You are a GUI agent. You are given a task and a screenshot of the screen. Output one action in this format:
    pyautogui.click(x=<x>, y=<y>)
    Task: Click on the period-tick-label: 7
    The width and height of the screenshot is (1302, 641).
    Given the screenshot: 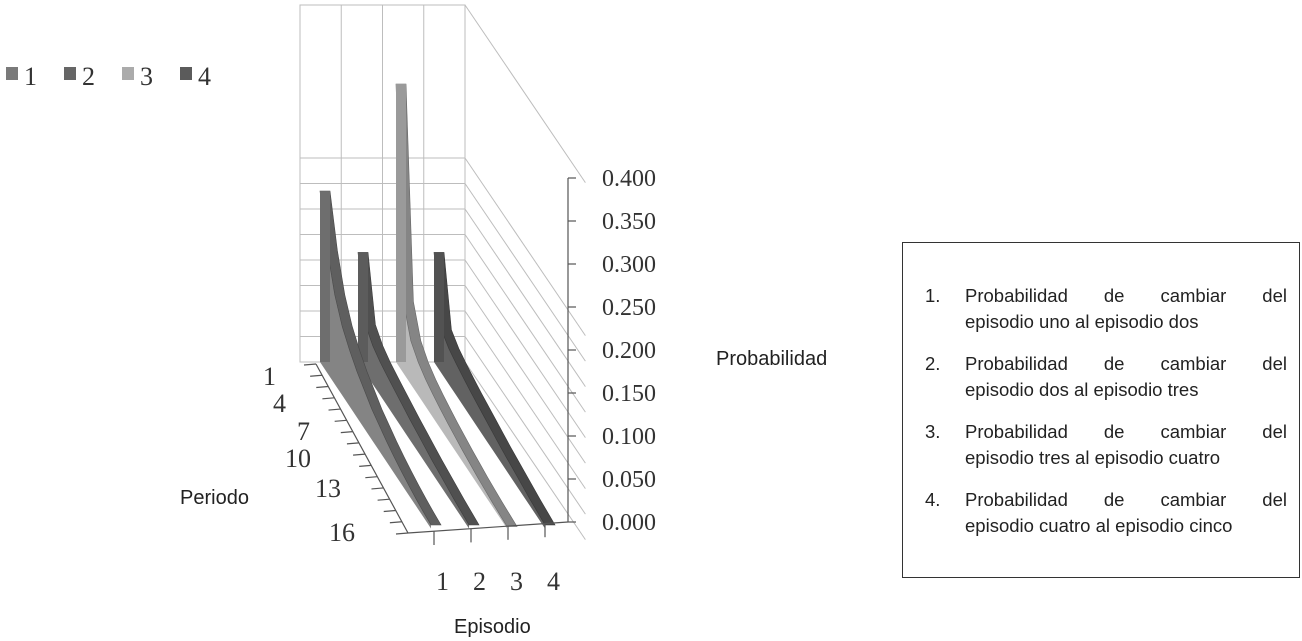 What is the action you would take?
    pyautogui.click(x=303, y=431)
    